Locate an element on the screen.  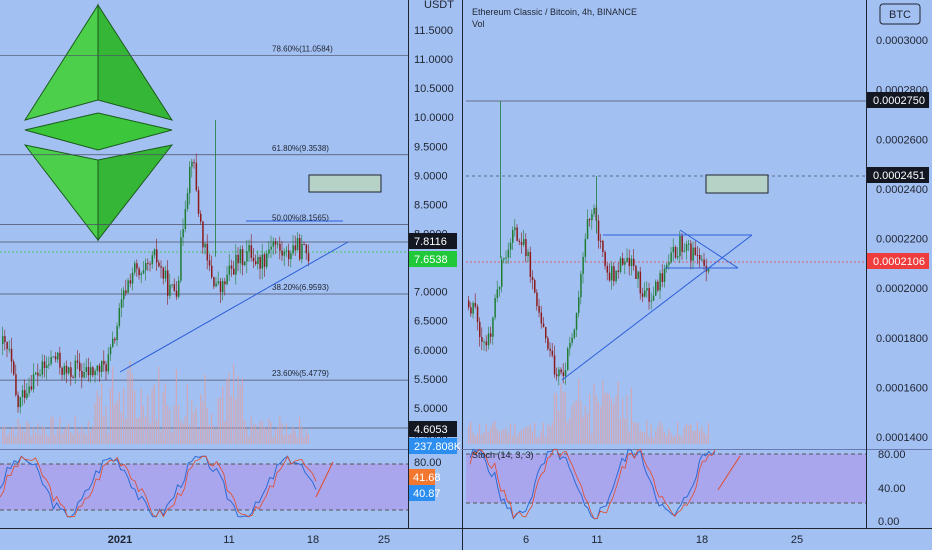
trendline is located at coordinates (657, 307).